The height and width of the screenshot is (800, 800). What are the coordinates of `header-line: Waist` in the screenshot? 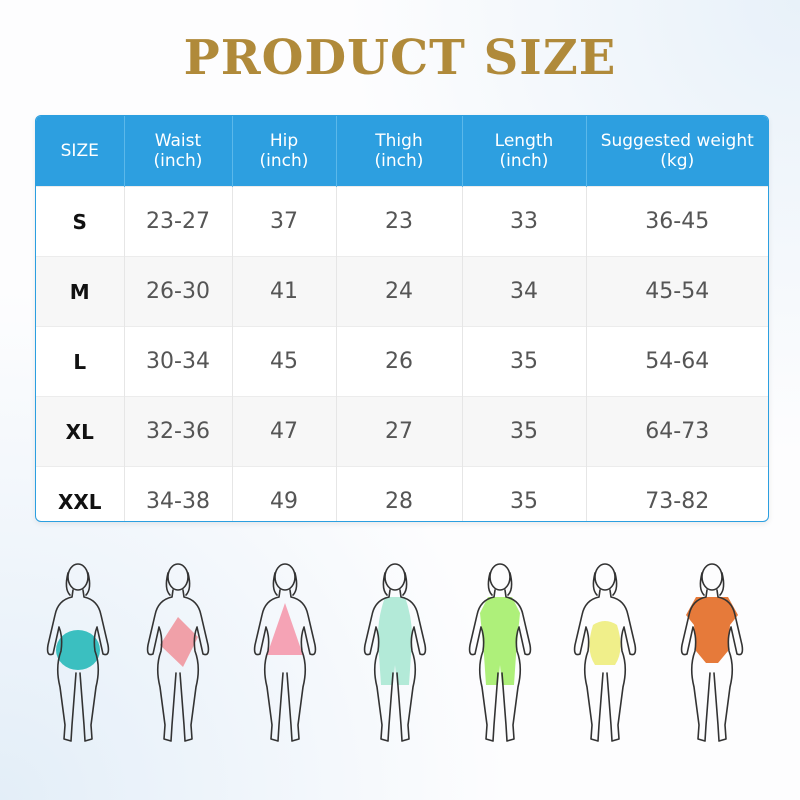 It's located at (178, 141).